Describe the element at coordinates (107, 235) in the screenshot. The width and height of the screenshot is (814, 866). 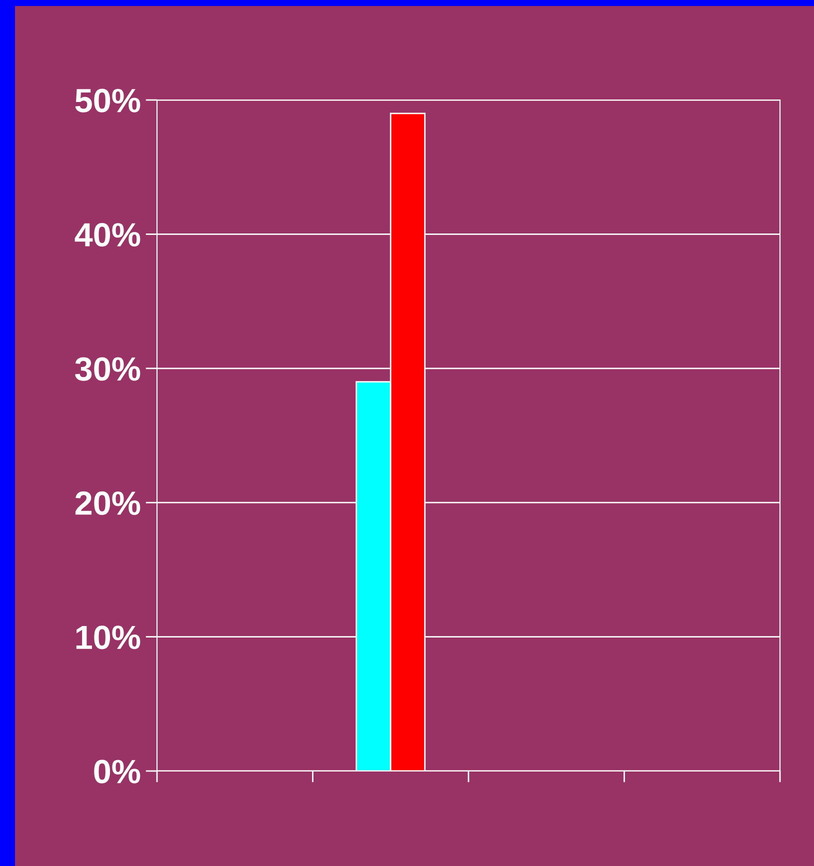
I see `y-tick-label: 40%` at that location.